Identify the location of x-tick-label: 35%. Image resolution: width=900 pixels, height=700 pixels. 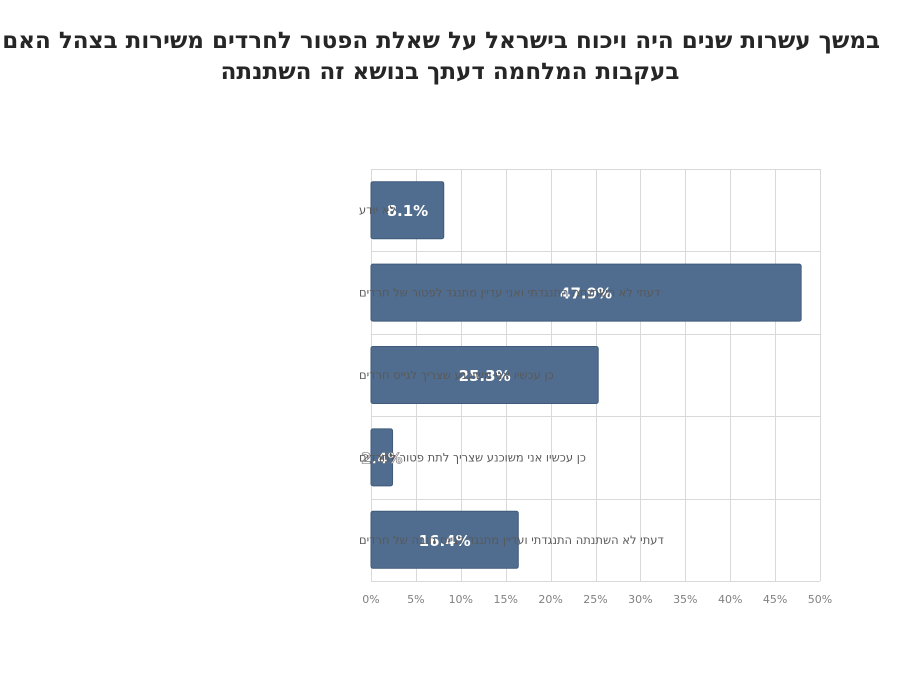
(685, 599).